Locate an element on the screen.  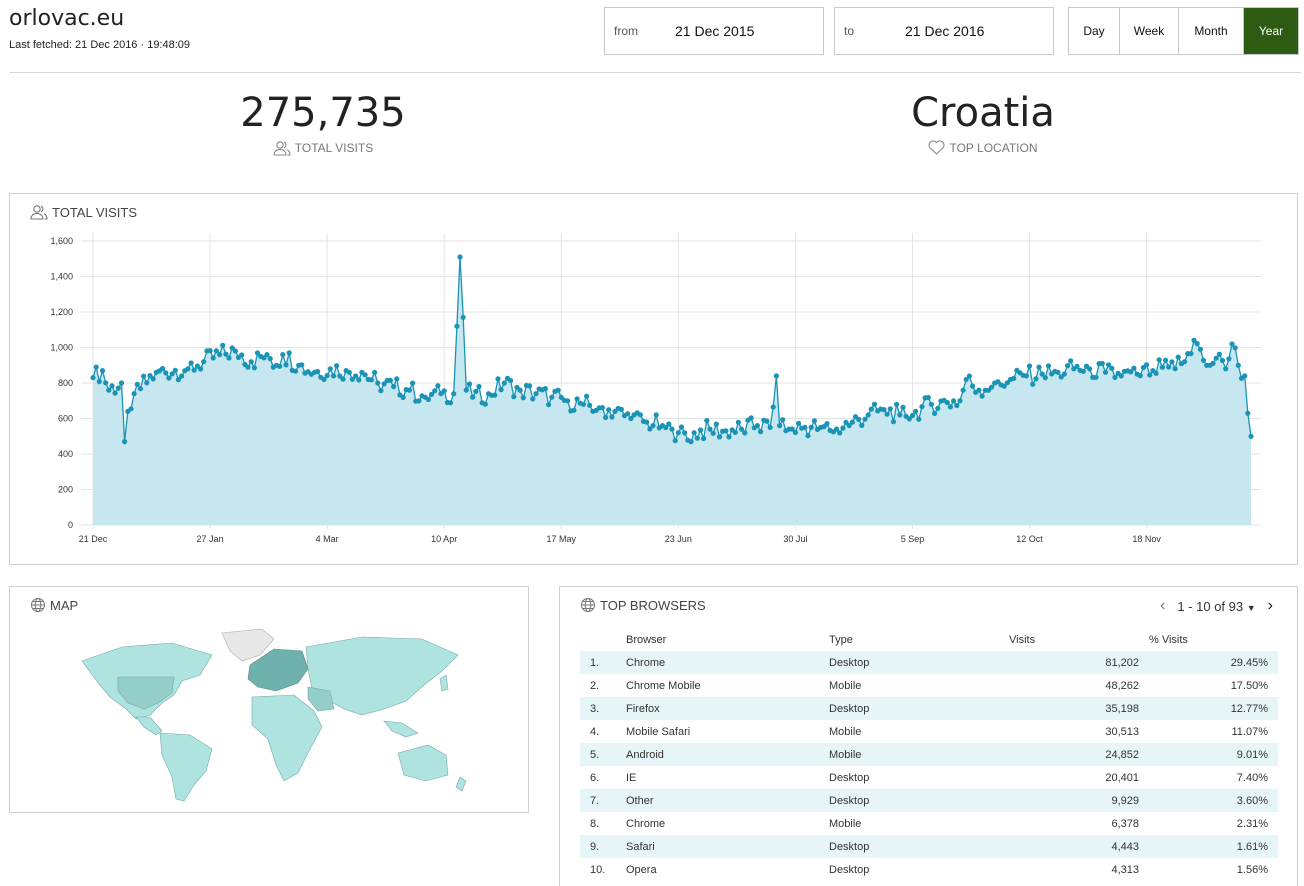
next-page-icon: › is located at coordinates (1270, 605).